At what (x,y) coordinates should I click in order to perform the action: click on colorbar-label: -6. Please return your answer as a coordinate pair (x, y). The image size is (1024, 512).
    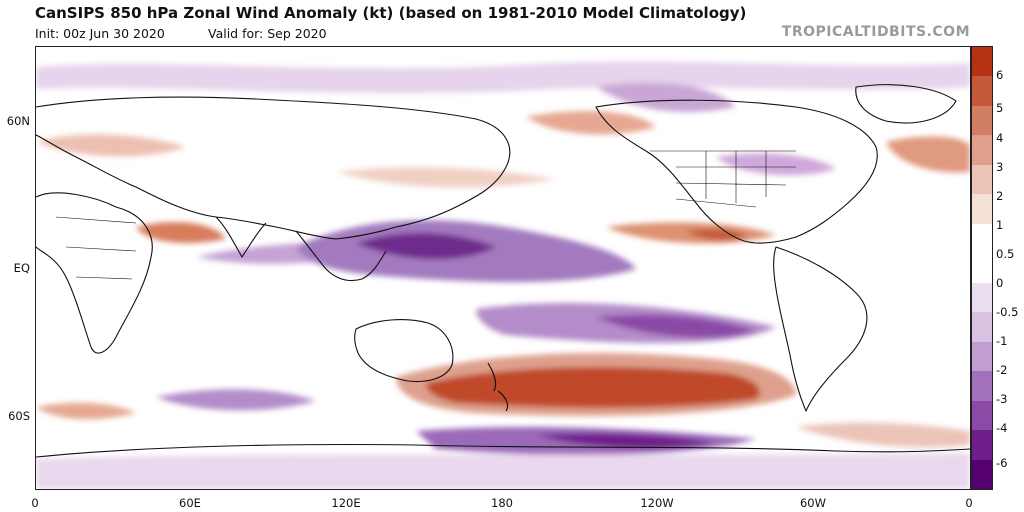
    Looking at the image, I should click on (1002, 463).